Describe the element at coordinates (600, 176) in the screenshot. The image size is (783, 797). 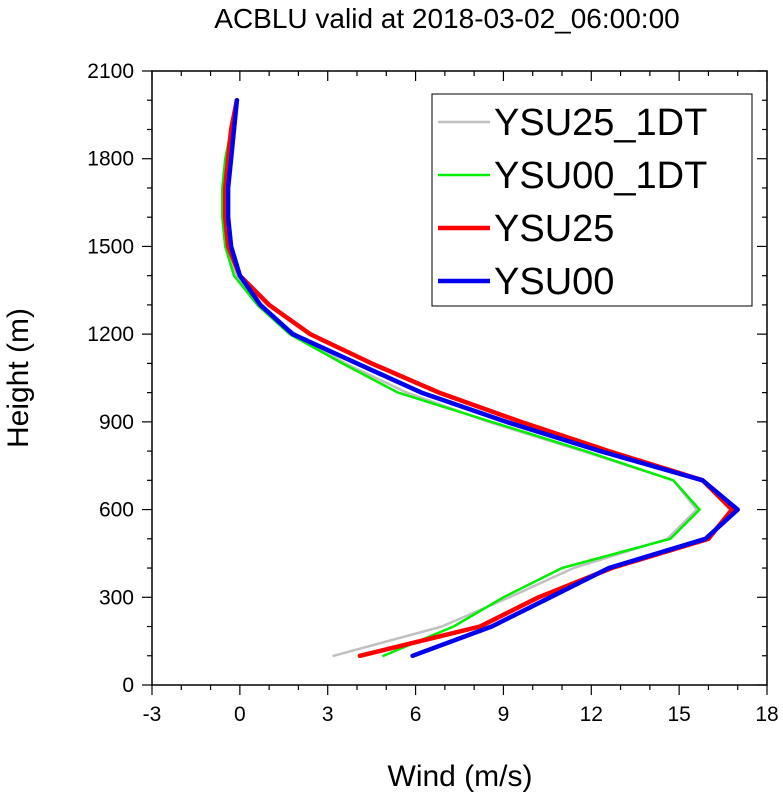
I see `legend-label: YSU00_1DT` at that location.